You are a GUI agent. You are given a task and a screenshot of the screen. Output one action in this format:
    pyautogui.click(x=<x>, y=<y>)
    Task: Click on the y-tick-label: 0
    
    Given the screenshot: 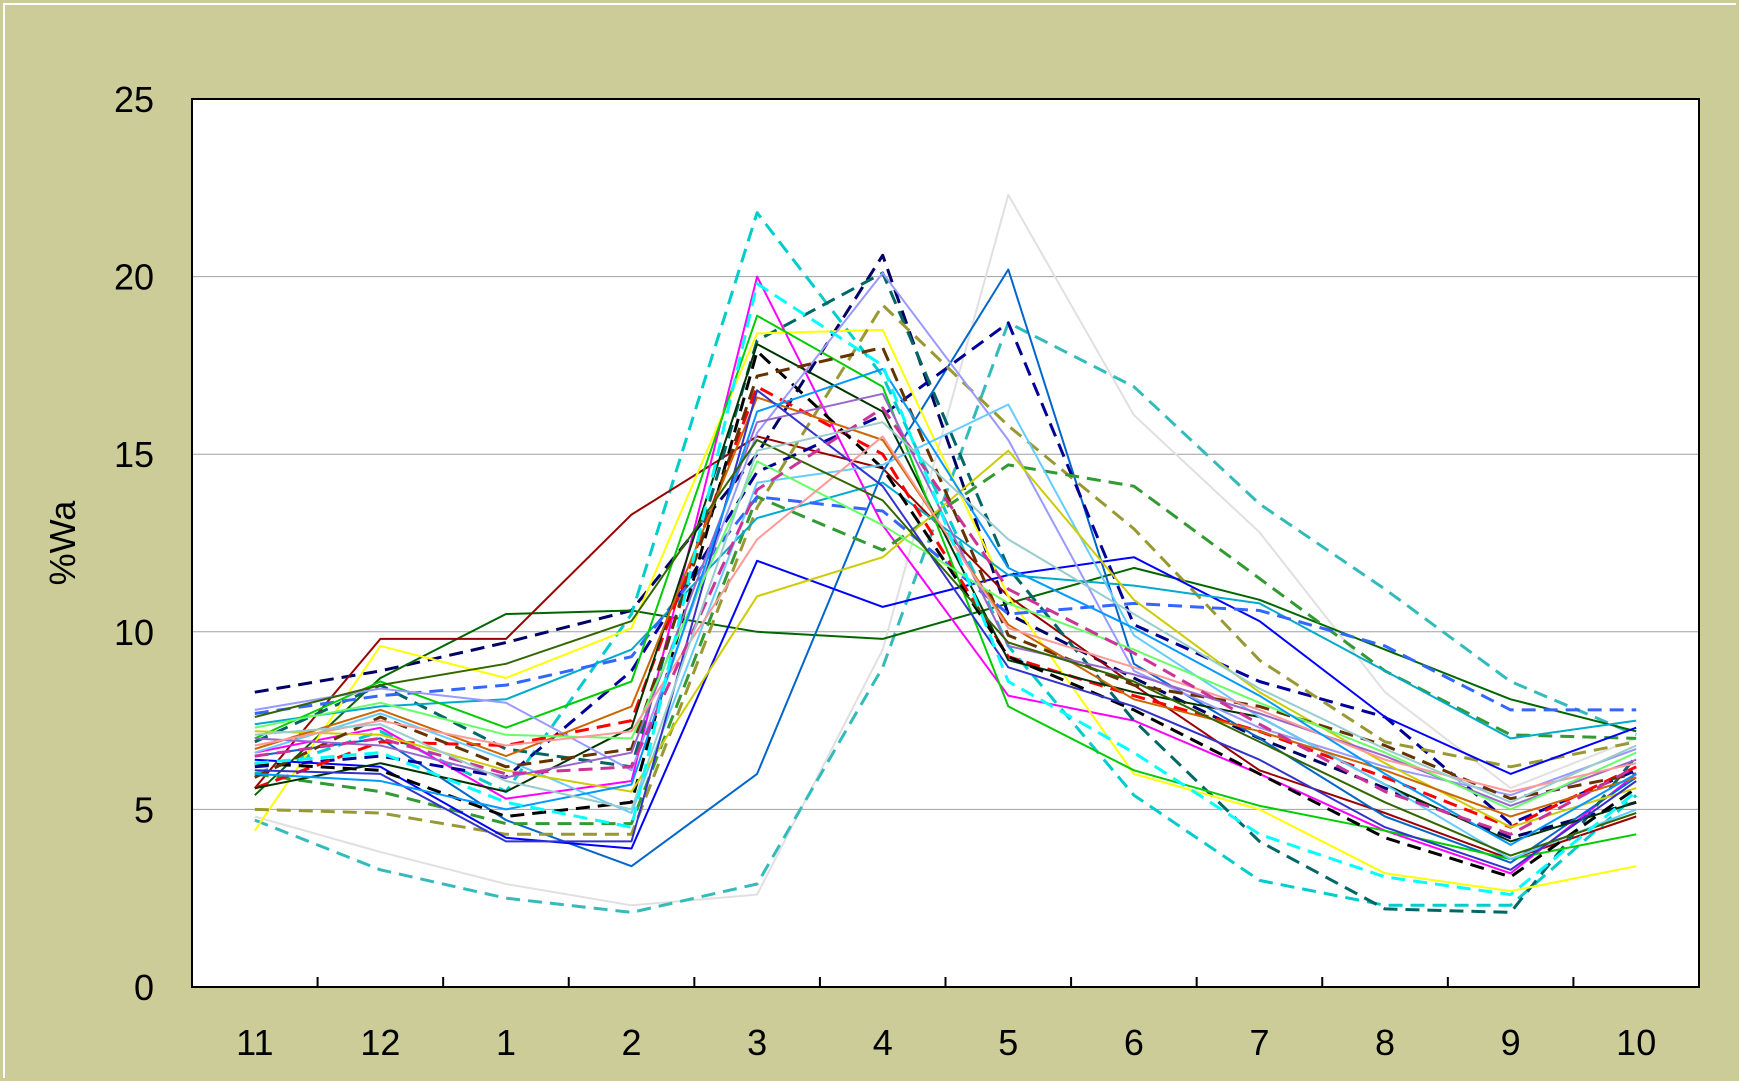 What is the action you would take?
    pyautogui.click(x=144, y=987)
    